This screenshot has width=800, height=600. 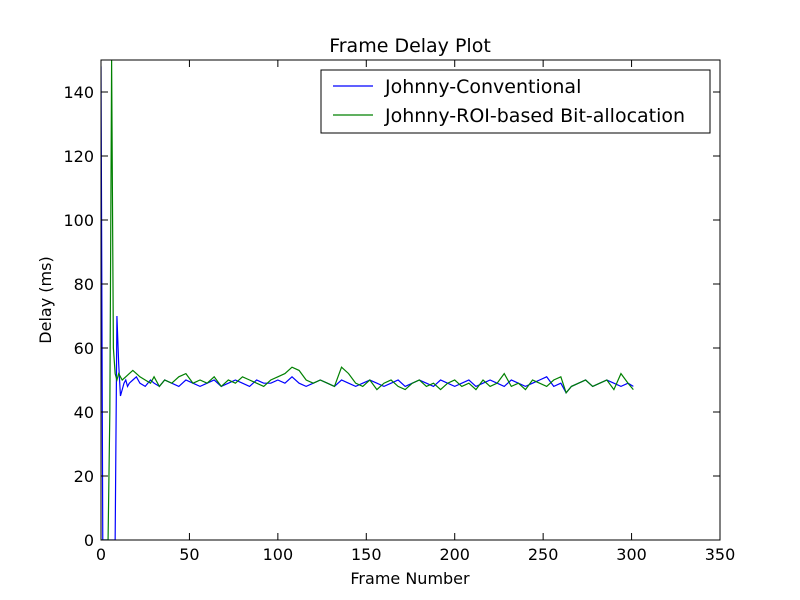 I want to click on y-tick-label: 40, so click(x=84, y=412).